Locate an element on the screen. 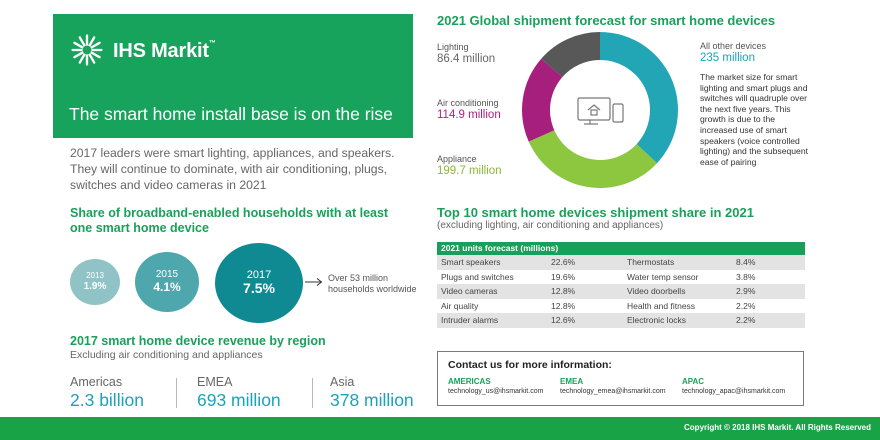  label-lighting: Lighting 86.4 million is located at coordinates (466, 54).